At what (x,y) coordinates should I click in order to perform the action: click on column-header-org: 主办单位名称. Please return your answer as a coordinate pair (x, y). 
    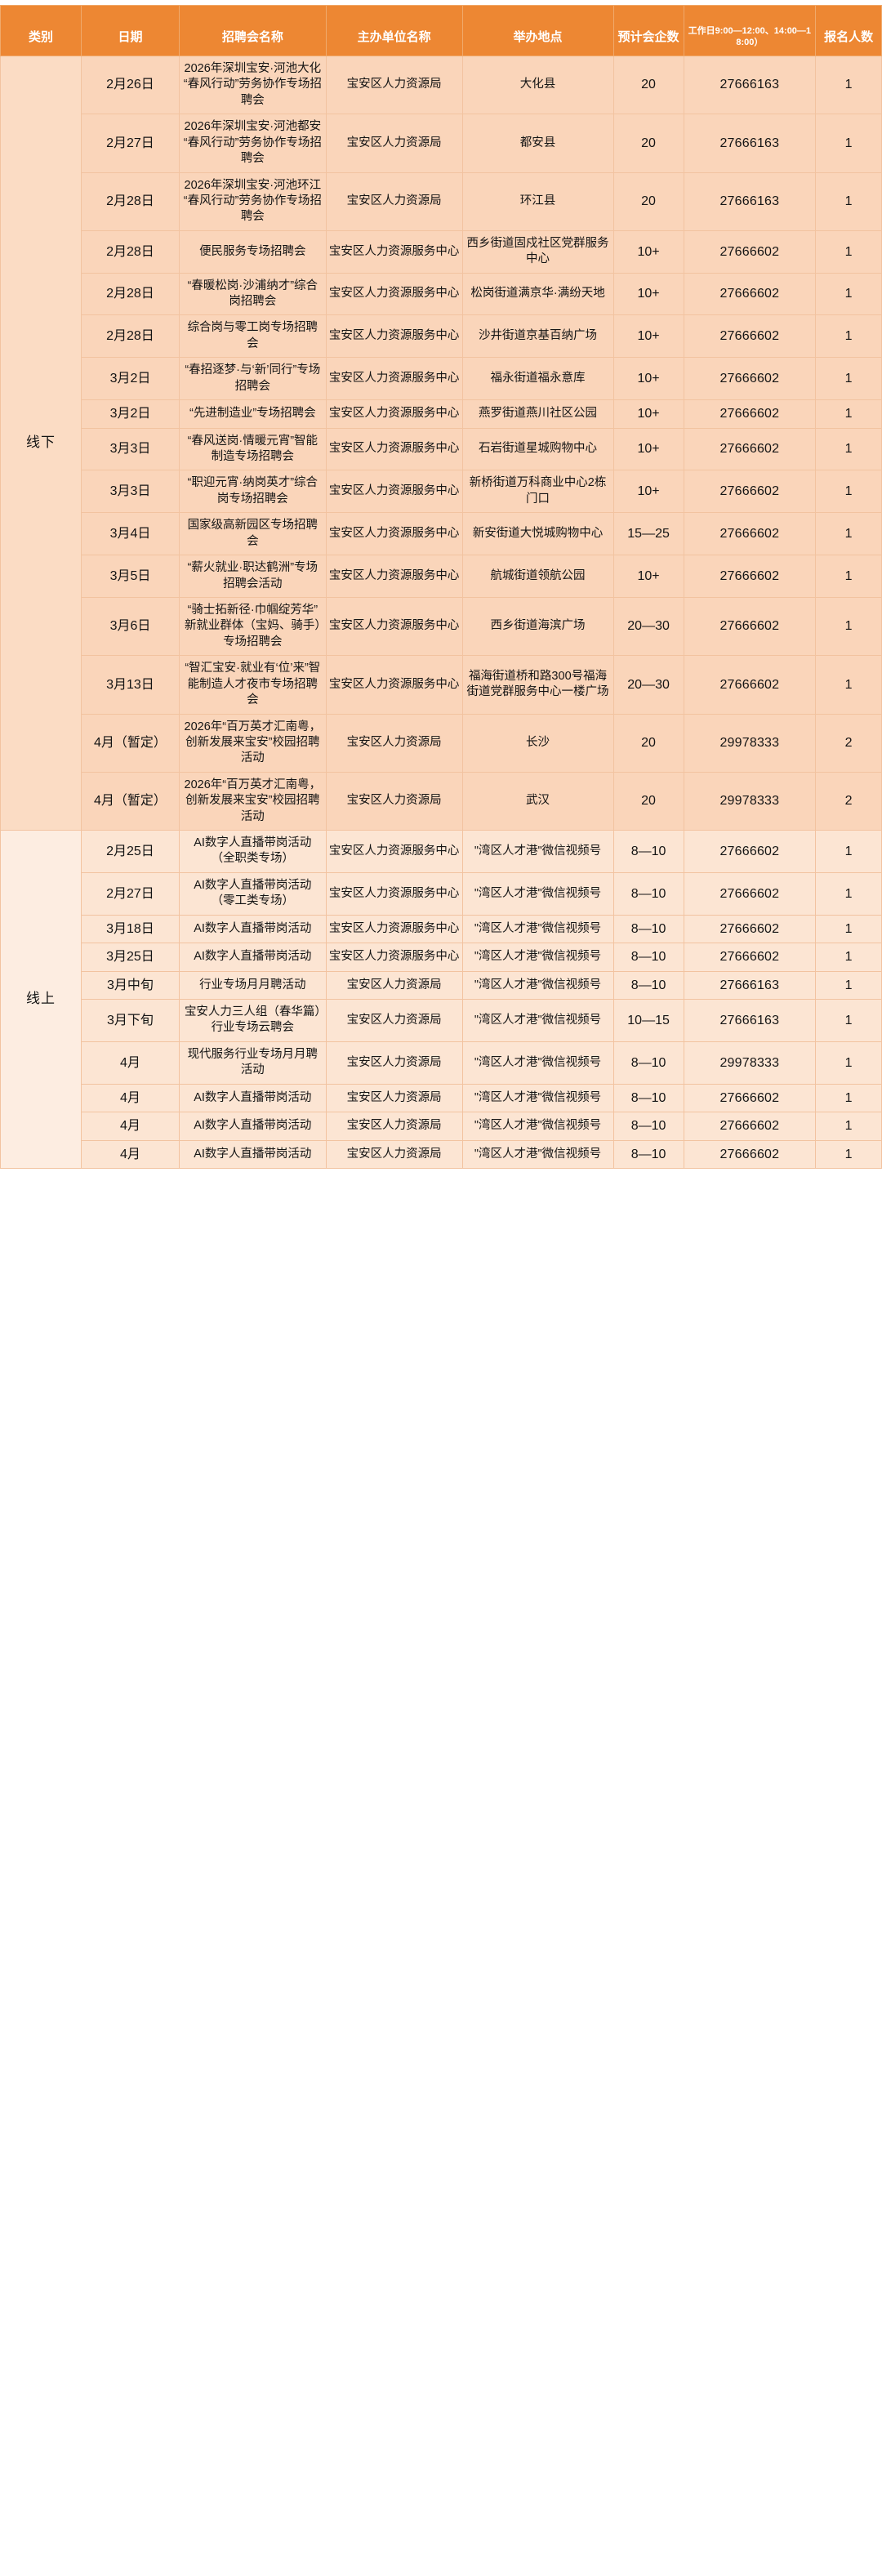
    Looking at the image, I should click on (394, 30).